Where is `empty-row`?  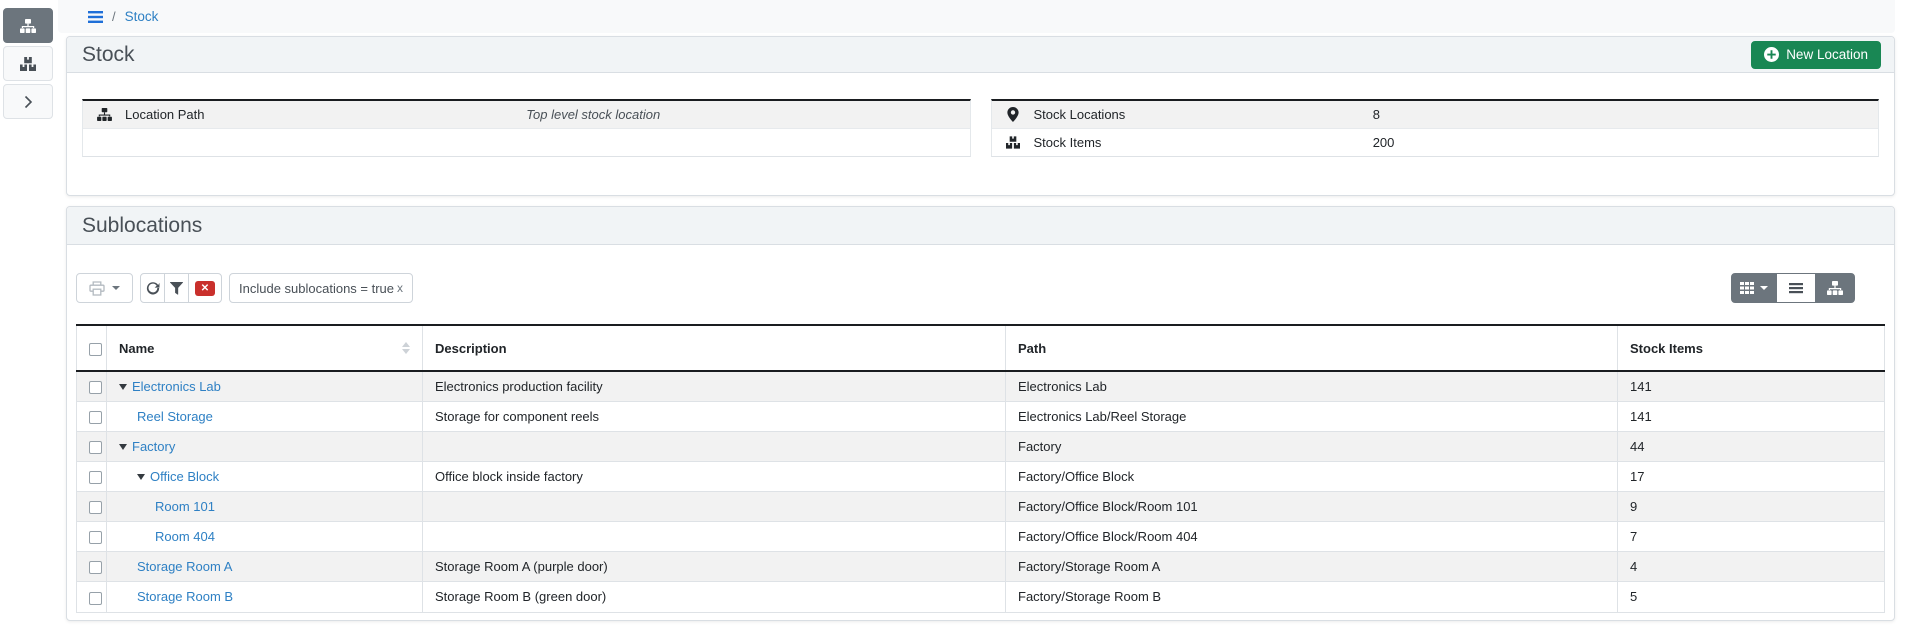
empty-row is located at coordinates (526, 138).